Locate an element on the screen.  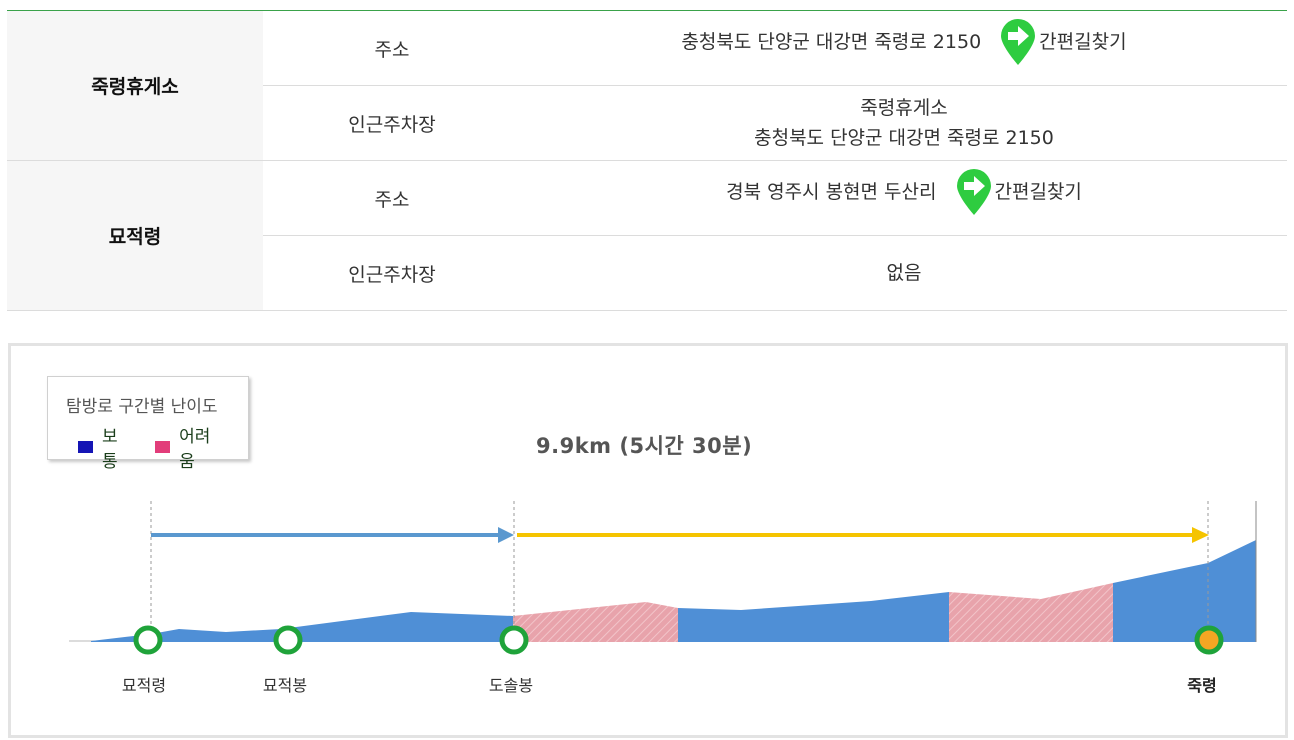
waypoint-label: 죽령 is located at coordinates (1202, 685).